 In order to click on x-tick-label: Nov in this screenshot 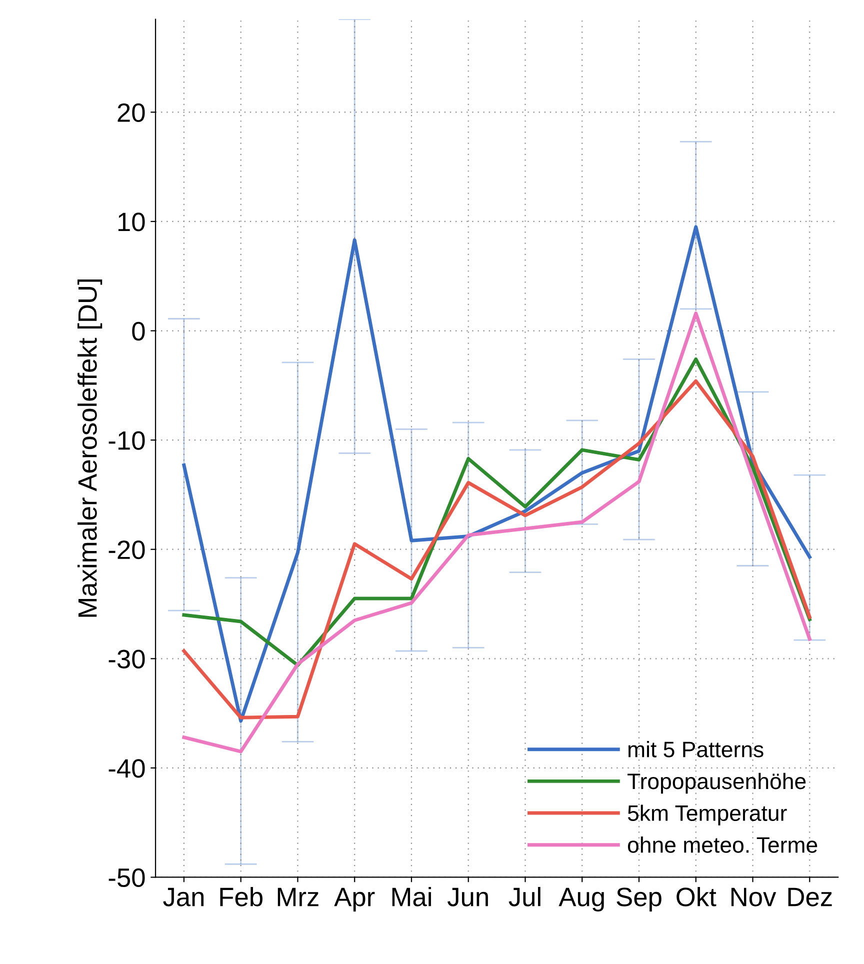, I will do `click(753, 897)`.